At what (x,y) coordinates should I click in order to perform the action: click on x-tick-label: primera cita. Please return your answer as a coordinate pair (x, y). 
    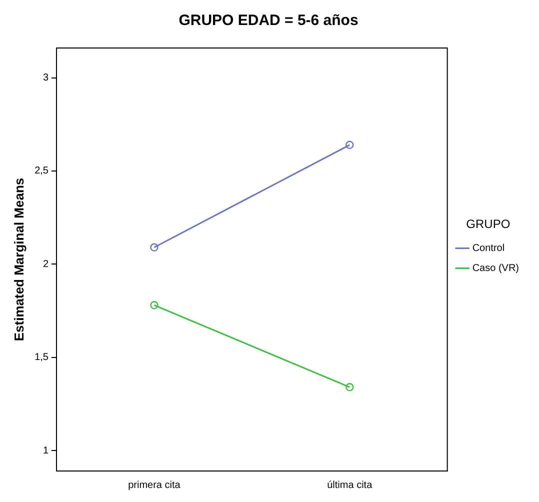
    Looking at the image, I should click on (154, 485).